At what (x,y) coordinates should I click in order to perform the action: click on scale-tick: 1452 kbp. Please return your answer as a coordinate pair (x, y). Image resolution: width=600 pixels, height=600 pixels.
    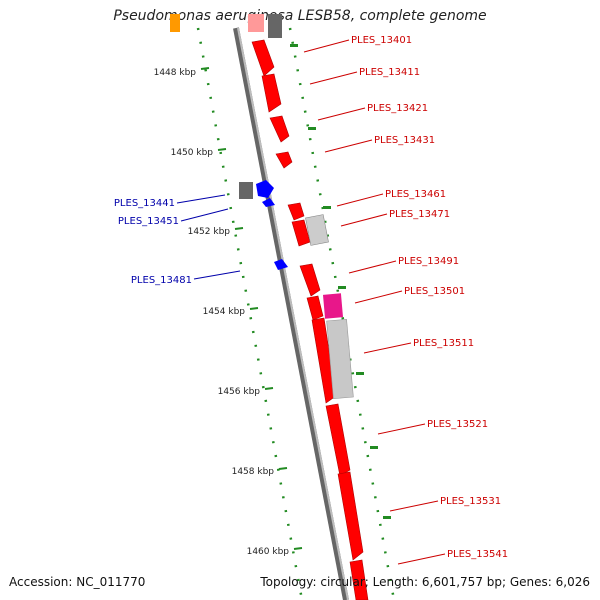
    Looking at the image, I should click on (216, 232).